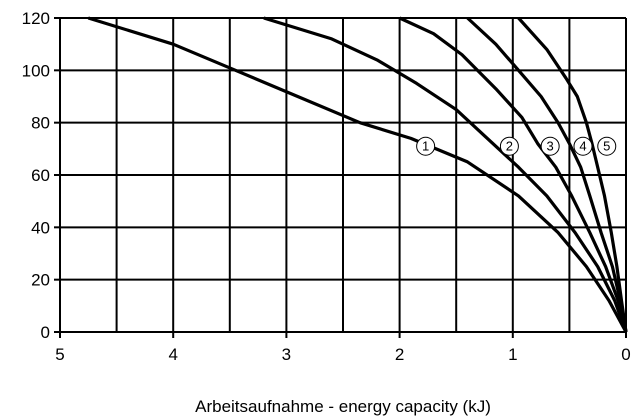 This screenshot has width=631, height=420. I want to click on x-tick-label: 1, so click(512, 354).